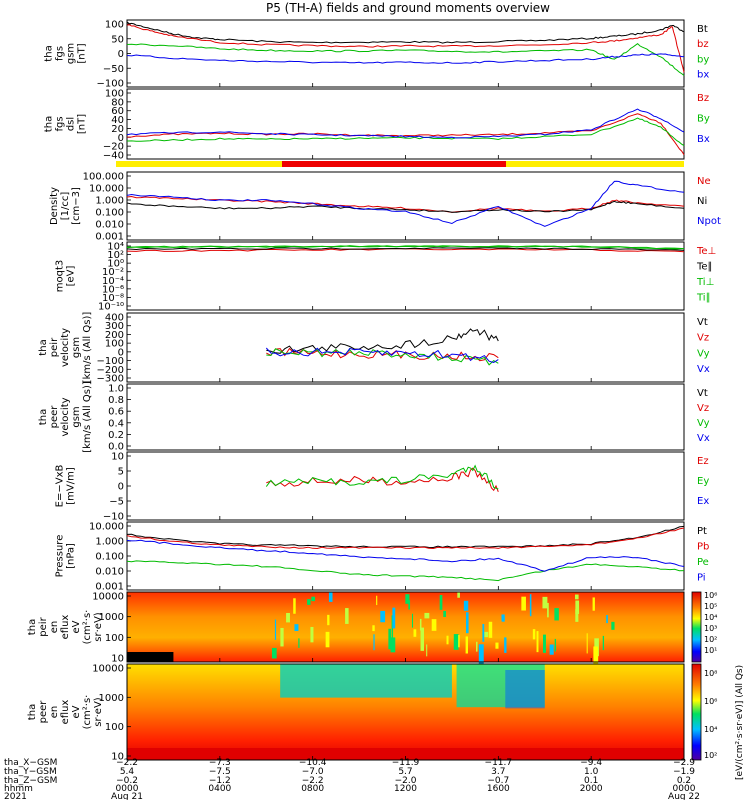  What do you see at coordinates (115, 247) in the screenshot?
I see `y-tick-label: 10⁴` at bounding box center [115, 247].